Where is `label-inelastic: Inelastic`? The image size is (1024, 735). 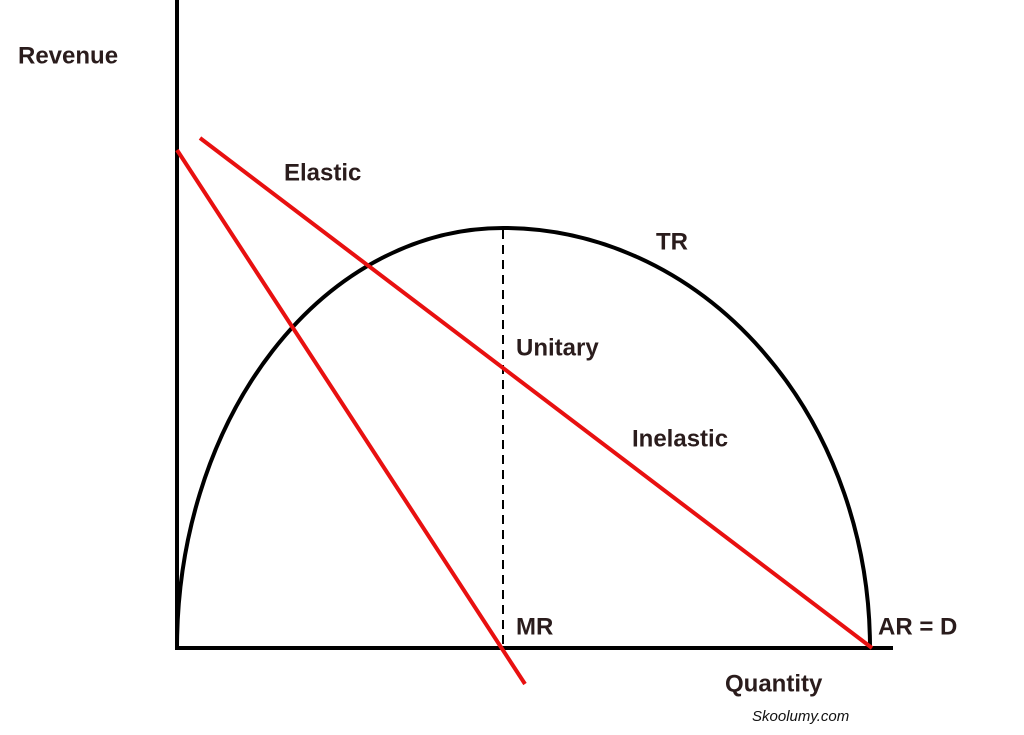
label-inelastic: Inelastic is located at coordinates (680, 438).